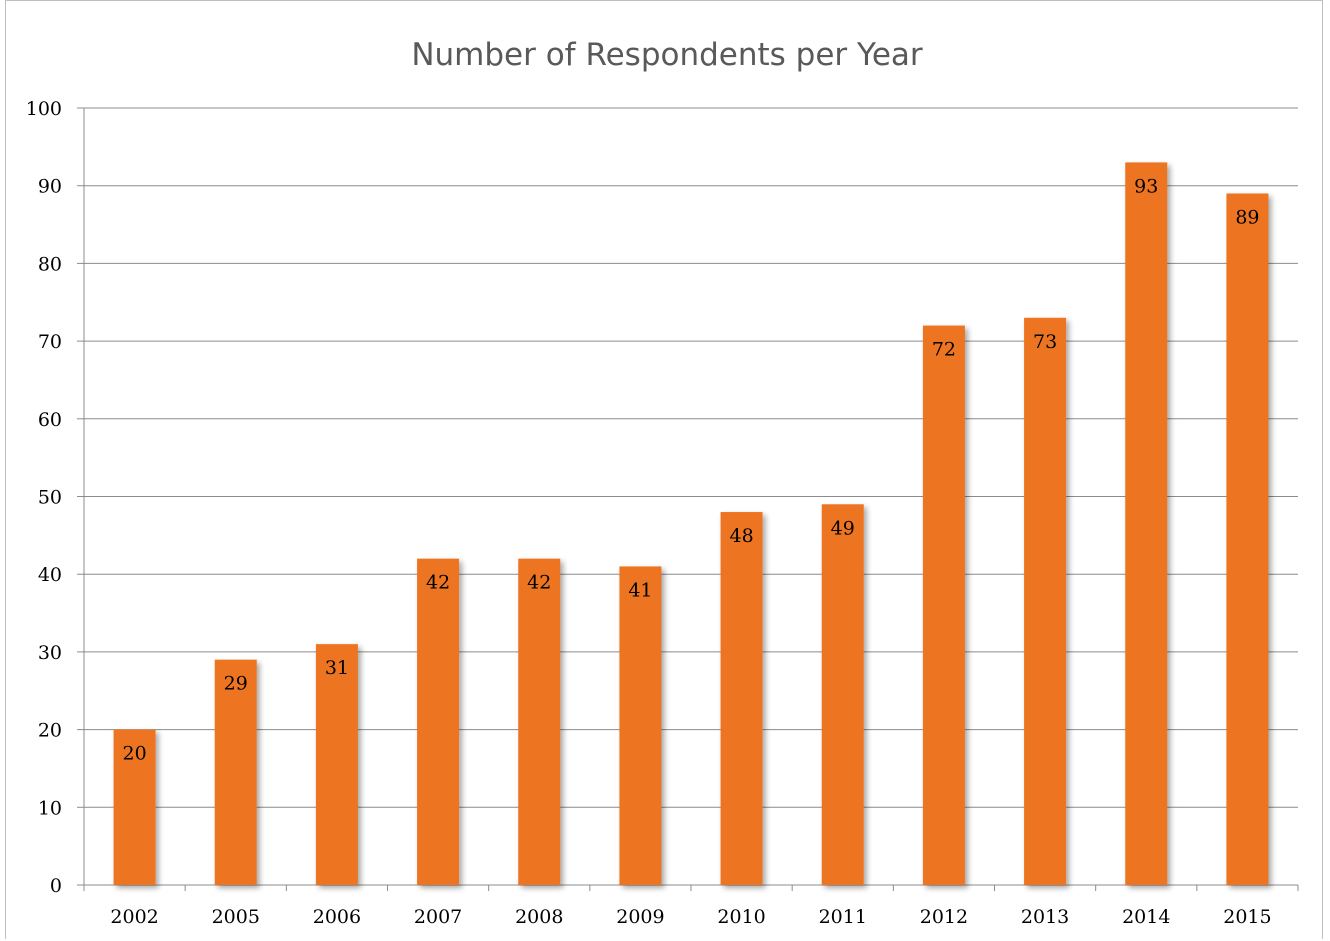 The height and width of the screenshot is (941, 1330). What do you see at coordinates (50, 420) in the screenshot?
I see `y-tick-label: 60` at bounding box center [50, 420].